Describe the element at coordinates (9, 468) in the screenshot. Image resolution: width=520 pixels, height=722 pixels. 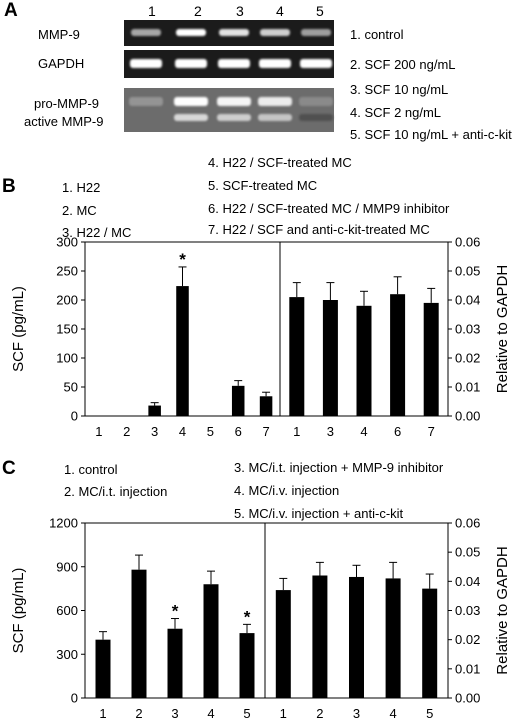
I see `panel-c-label: C` at that location.